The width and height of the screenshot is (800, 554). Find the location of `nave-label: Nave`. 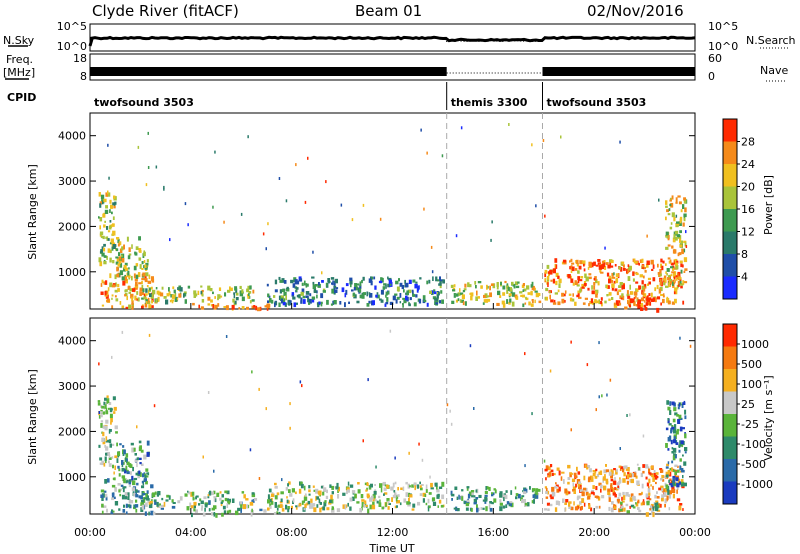

nave-label: Nave is located at coordinates (774, 70).